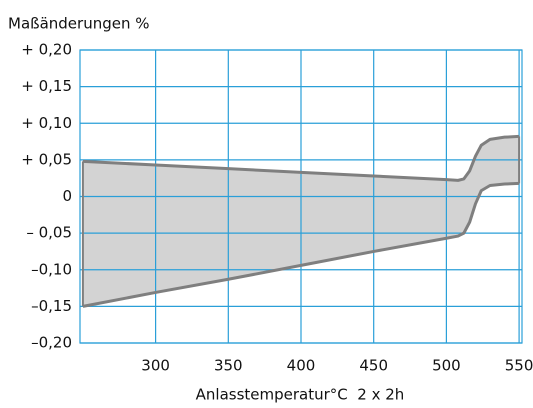 The width and height of the screenshot is (533, 408). Describe the element at coordinates (228, 366) in the screenshot. I see `x-tick-label: 350` at that location.